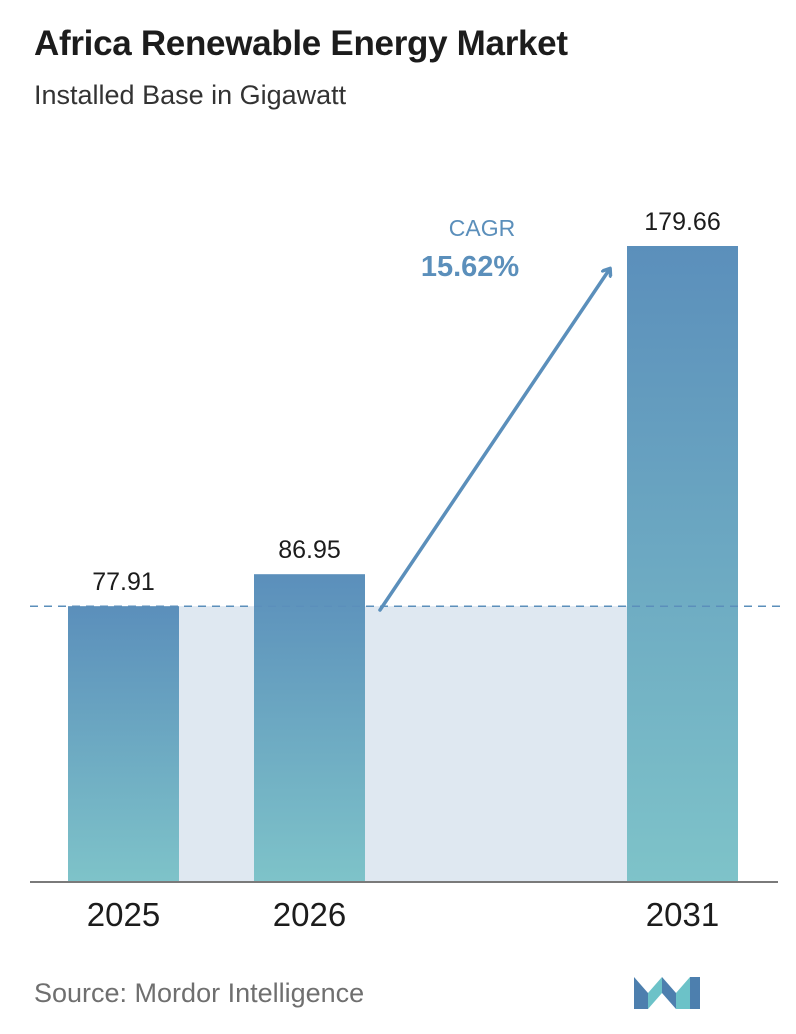  What do you see at coordinates (123, 914) in the screenshot?
I see `category-label-2025: 2025` at bounding box center [123, 914].